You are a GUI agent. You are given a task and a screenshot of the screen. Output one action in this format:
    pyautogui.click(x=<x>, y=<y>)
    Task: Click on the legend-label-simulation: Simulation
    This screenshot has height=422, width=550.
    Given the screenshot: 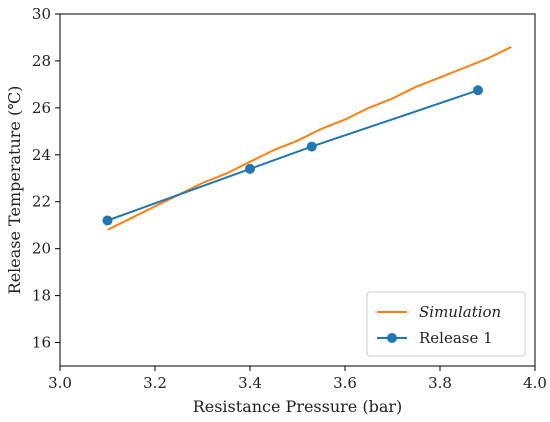 What is the action you would take?
    pyautogui.click(x=460, y=312)
    